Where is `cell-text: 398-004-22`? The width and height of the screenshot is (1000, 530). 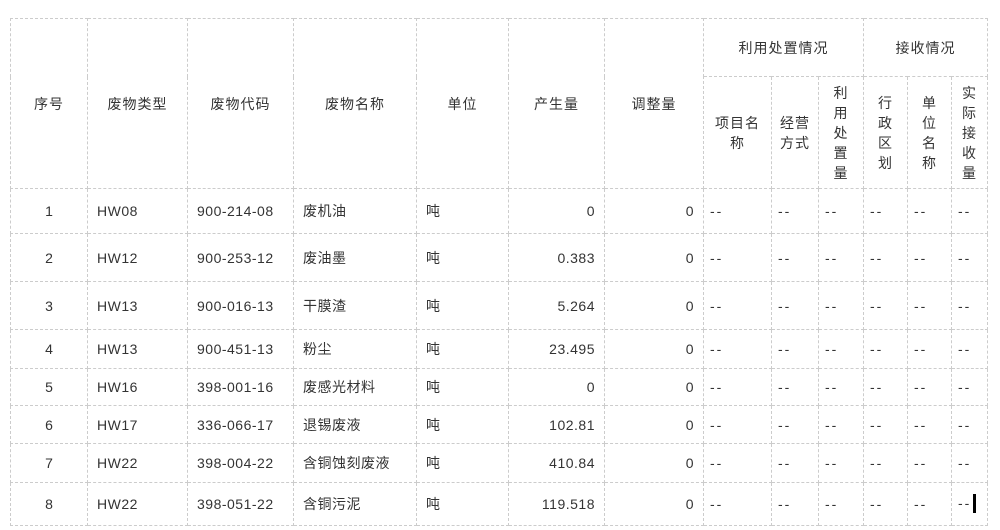
cell-text: 398-004-22 is located at coordinates (235, 463).